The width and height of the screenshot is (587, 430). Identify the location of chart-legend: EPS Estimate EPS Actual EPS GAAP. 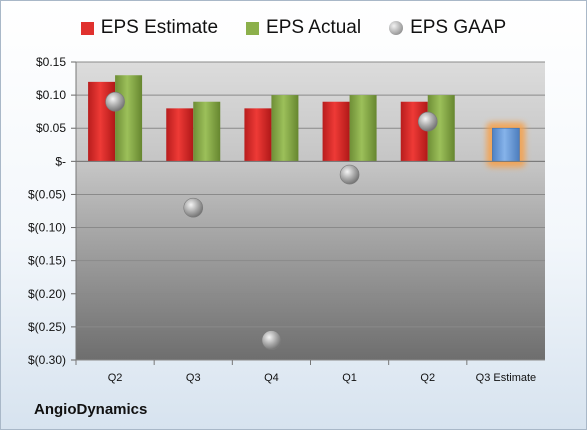
(293, 28).